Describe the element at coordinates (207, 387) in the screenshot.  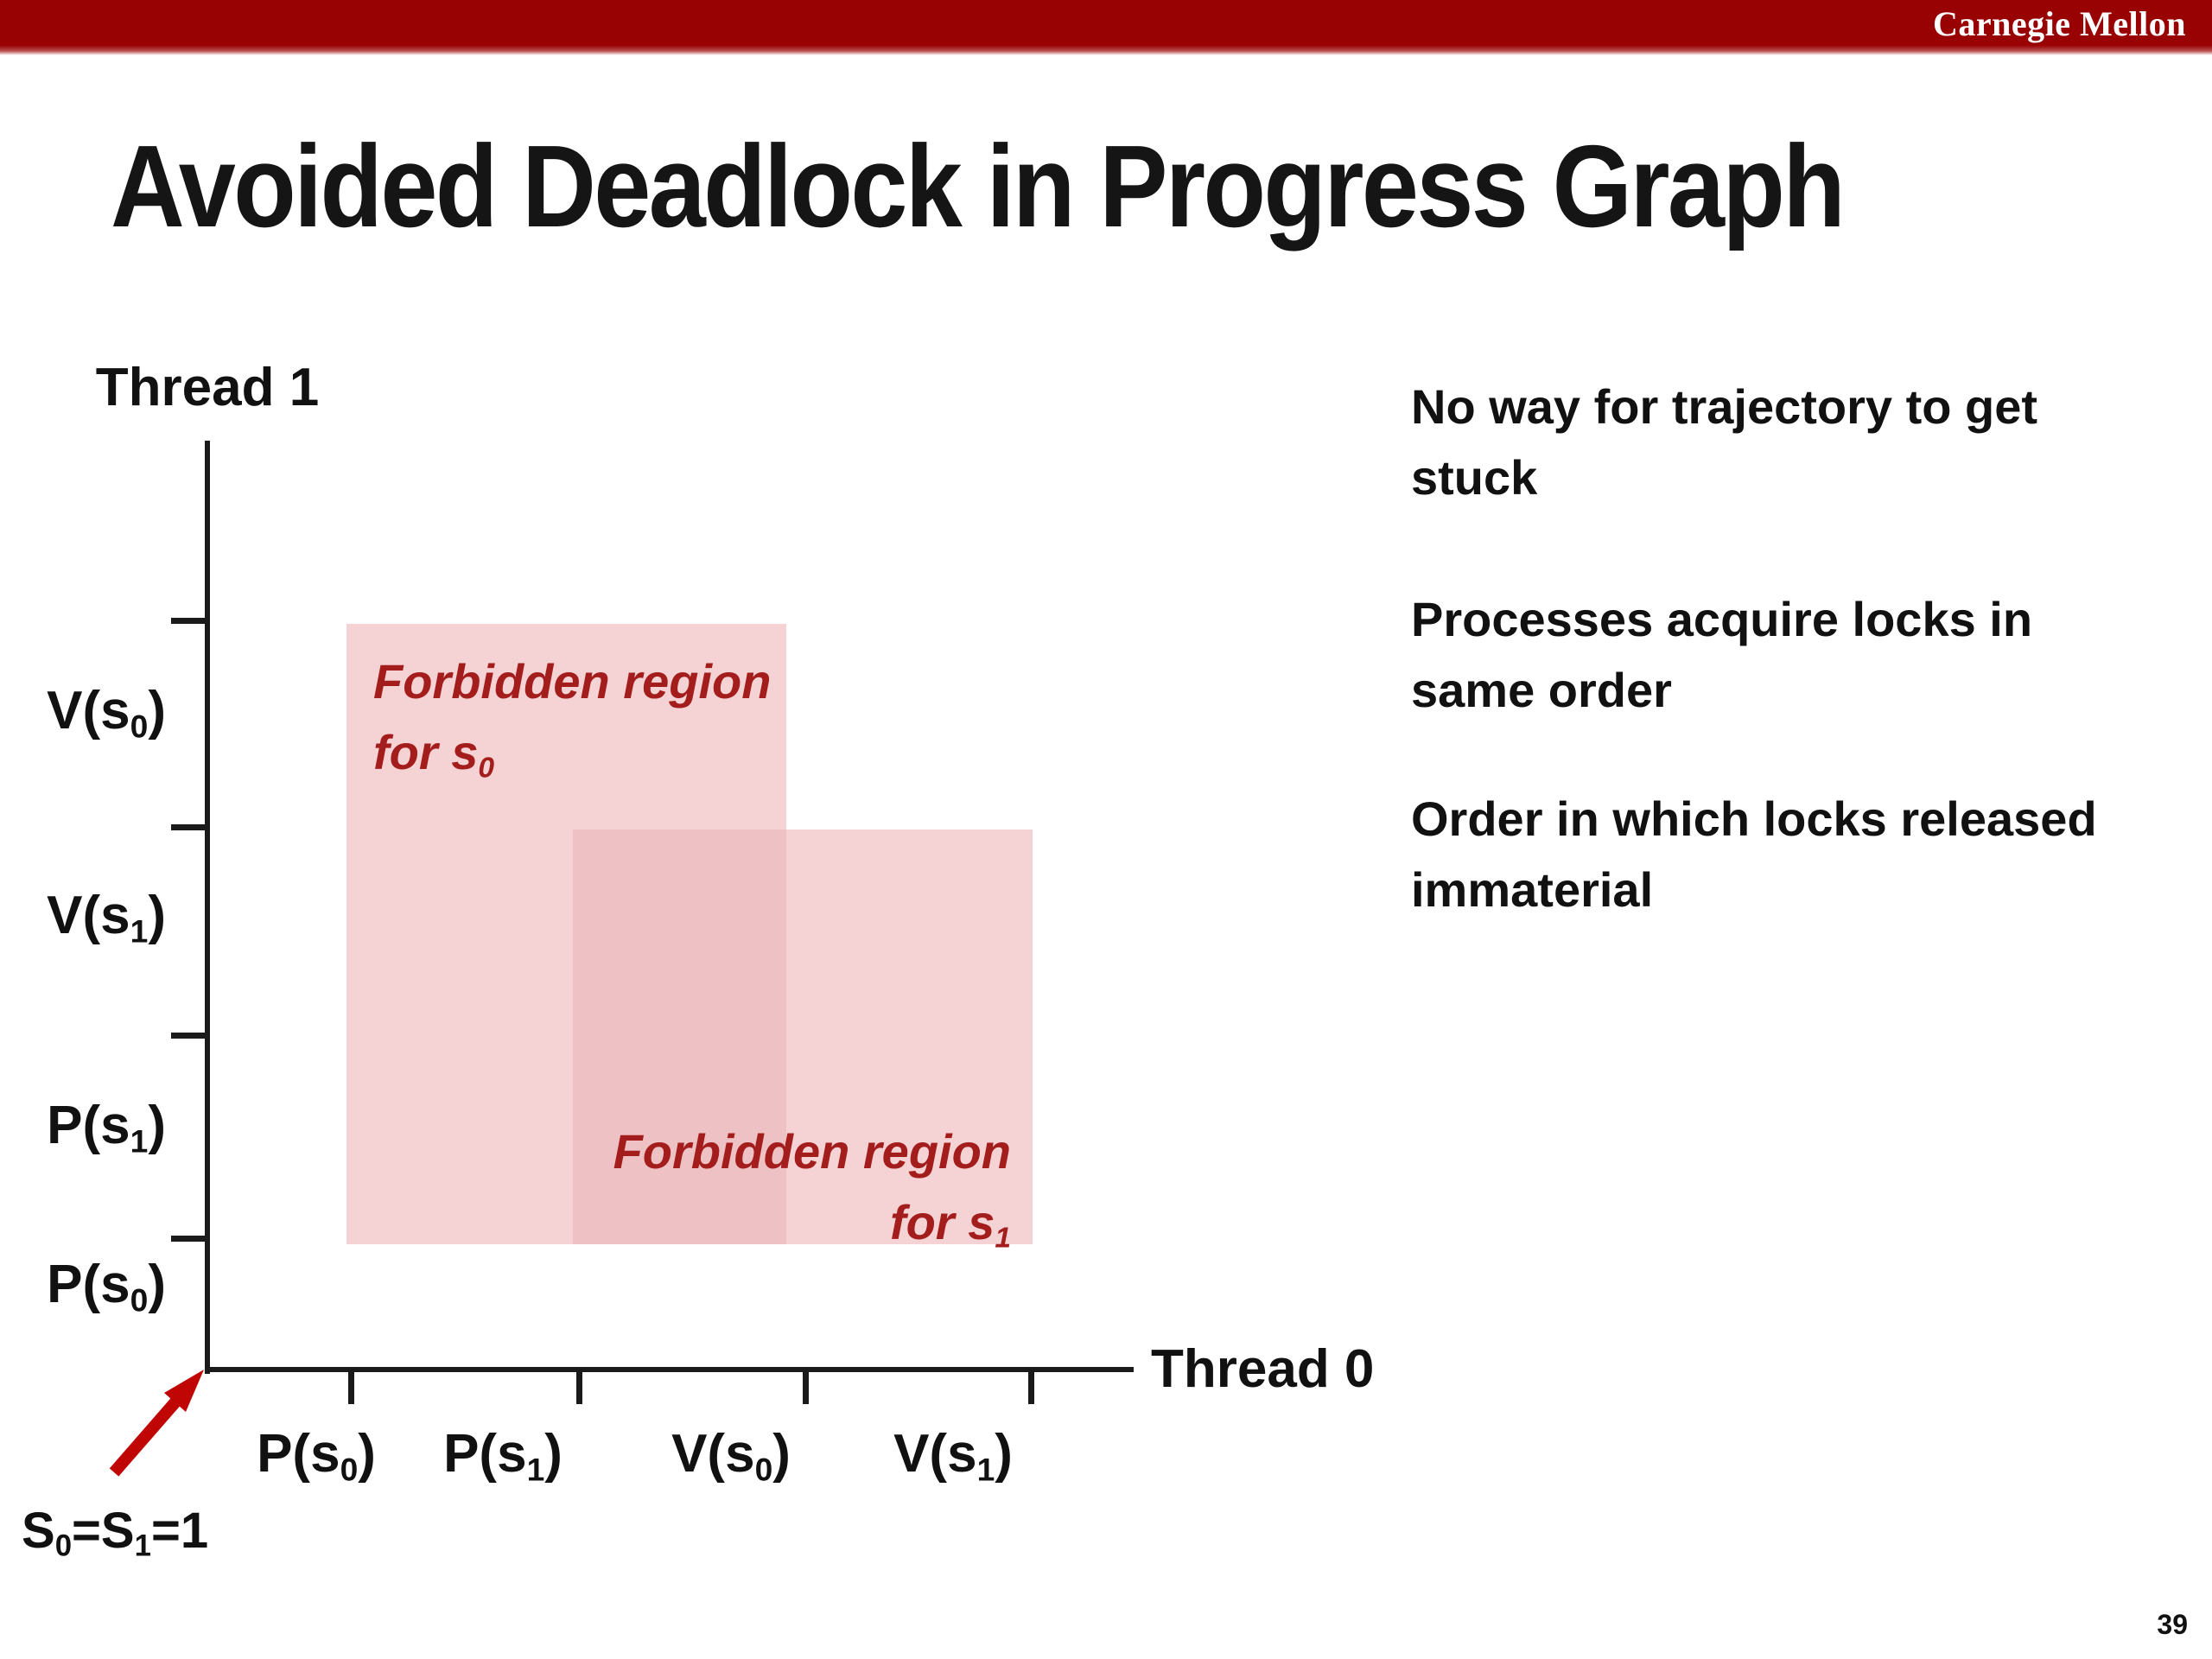
I see `y-axis-title: Thread 1` at that location.